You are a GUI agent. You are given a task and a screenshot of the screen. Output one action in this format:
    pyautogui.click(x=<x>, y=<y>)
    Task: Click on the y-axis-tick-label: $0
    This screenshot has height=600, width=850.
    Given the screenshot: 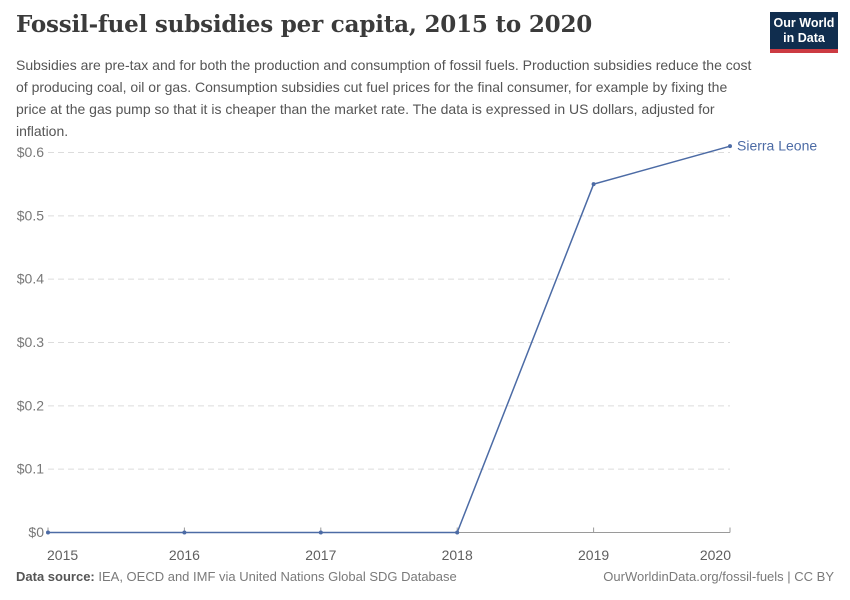 What is the action you would take?
    pyautogui.click(x=36, y=532)
    